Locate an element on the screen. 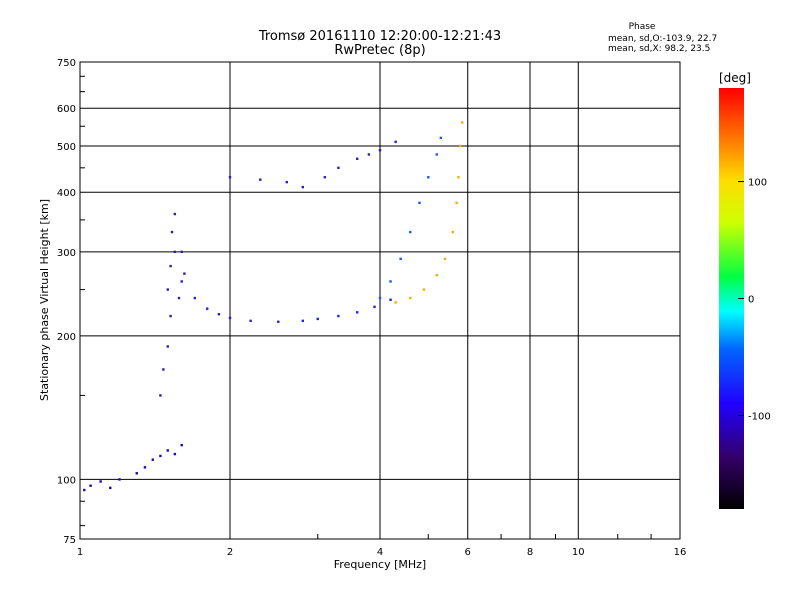 This screenshot has width=800, height=600. phase-info-x: mean, sd,X: 98.2, 23.5 is located at coordinates (659, 49).